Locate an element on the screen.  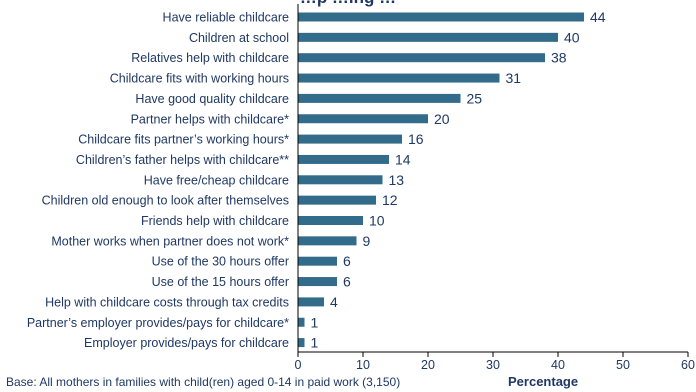
category-label: Mother works when partner does not work* is located at coordinates (170, 241).